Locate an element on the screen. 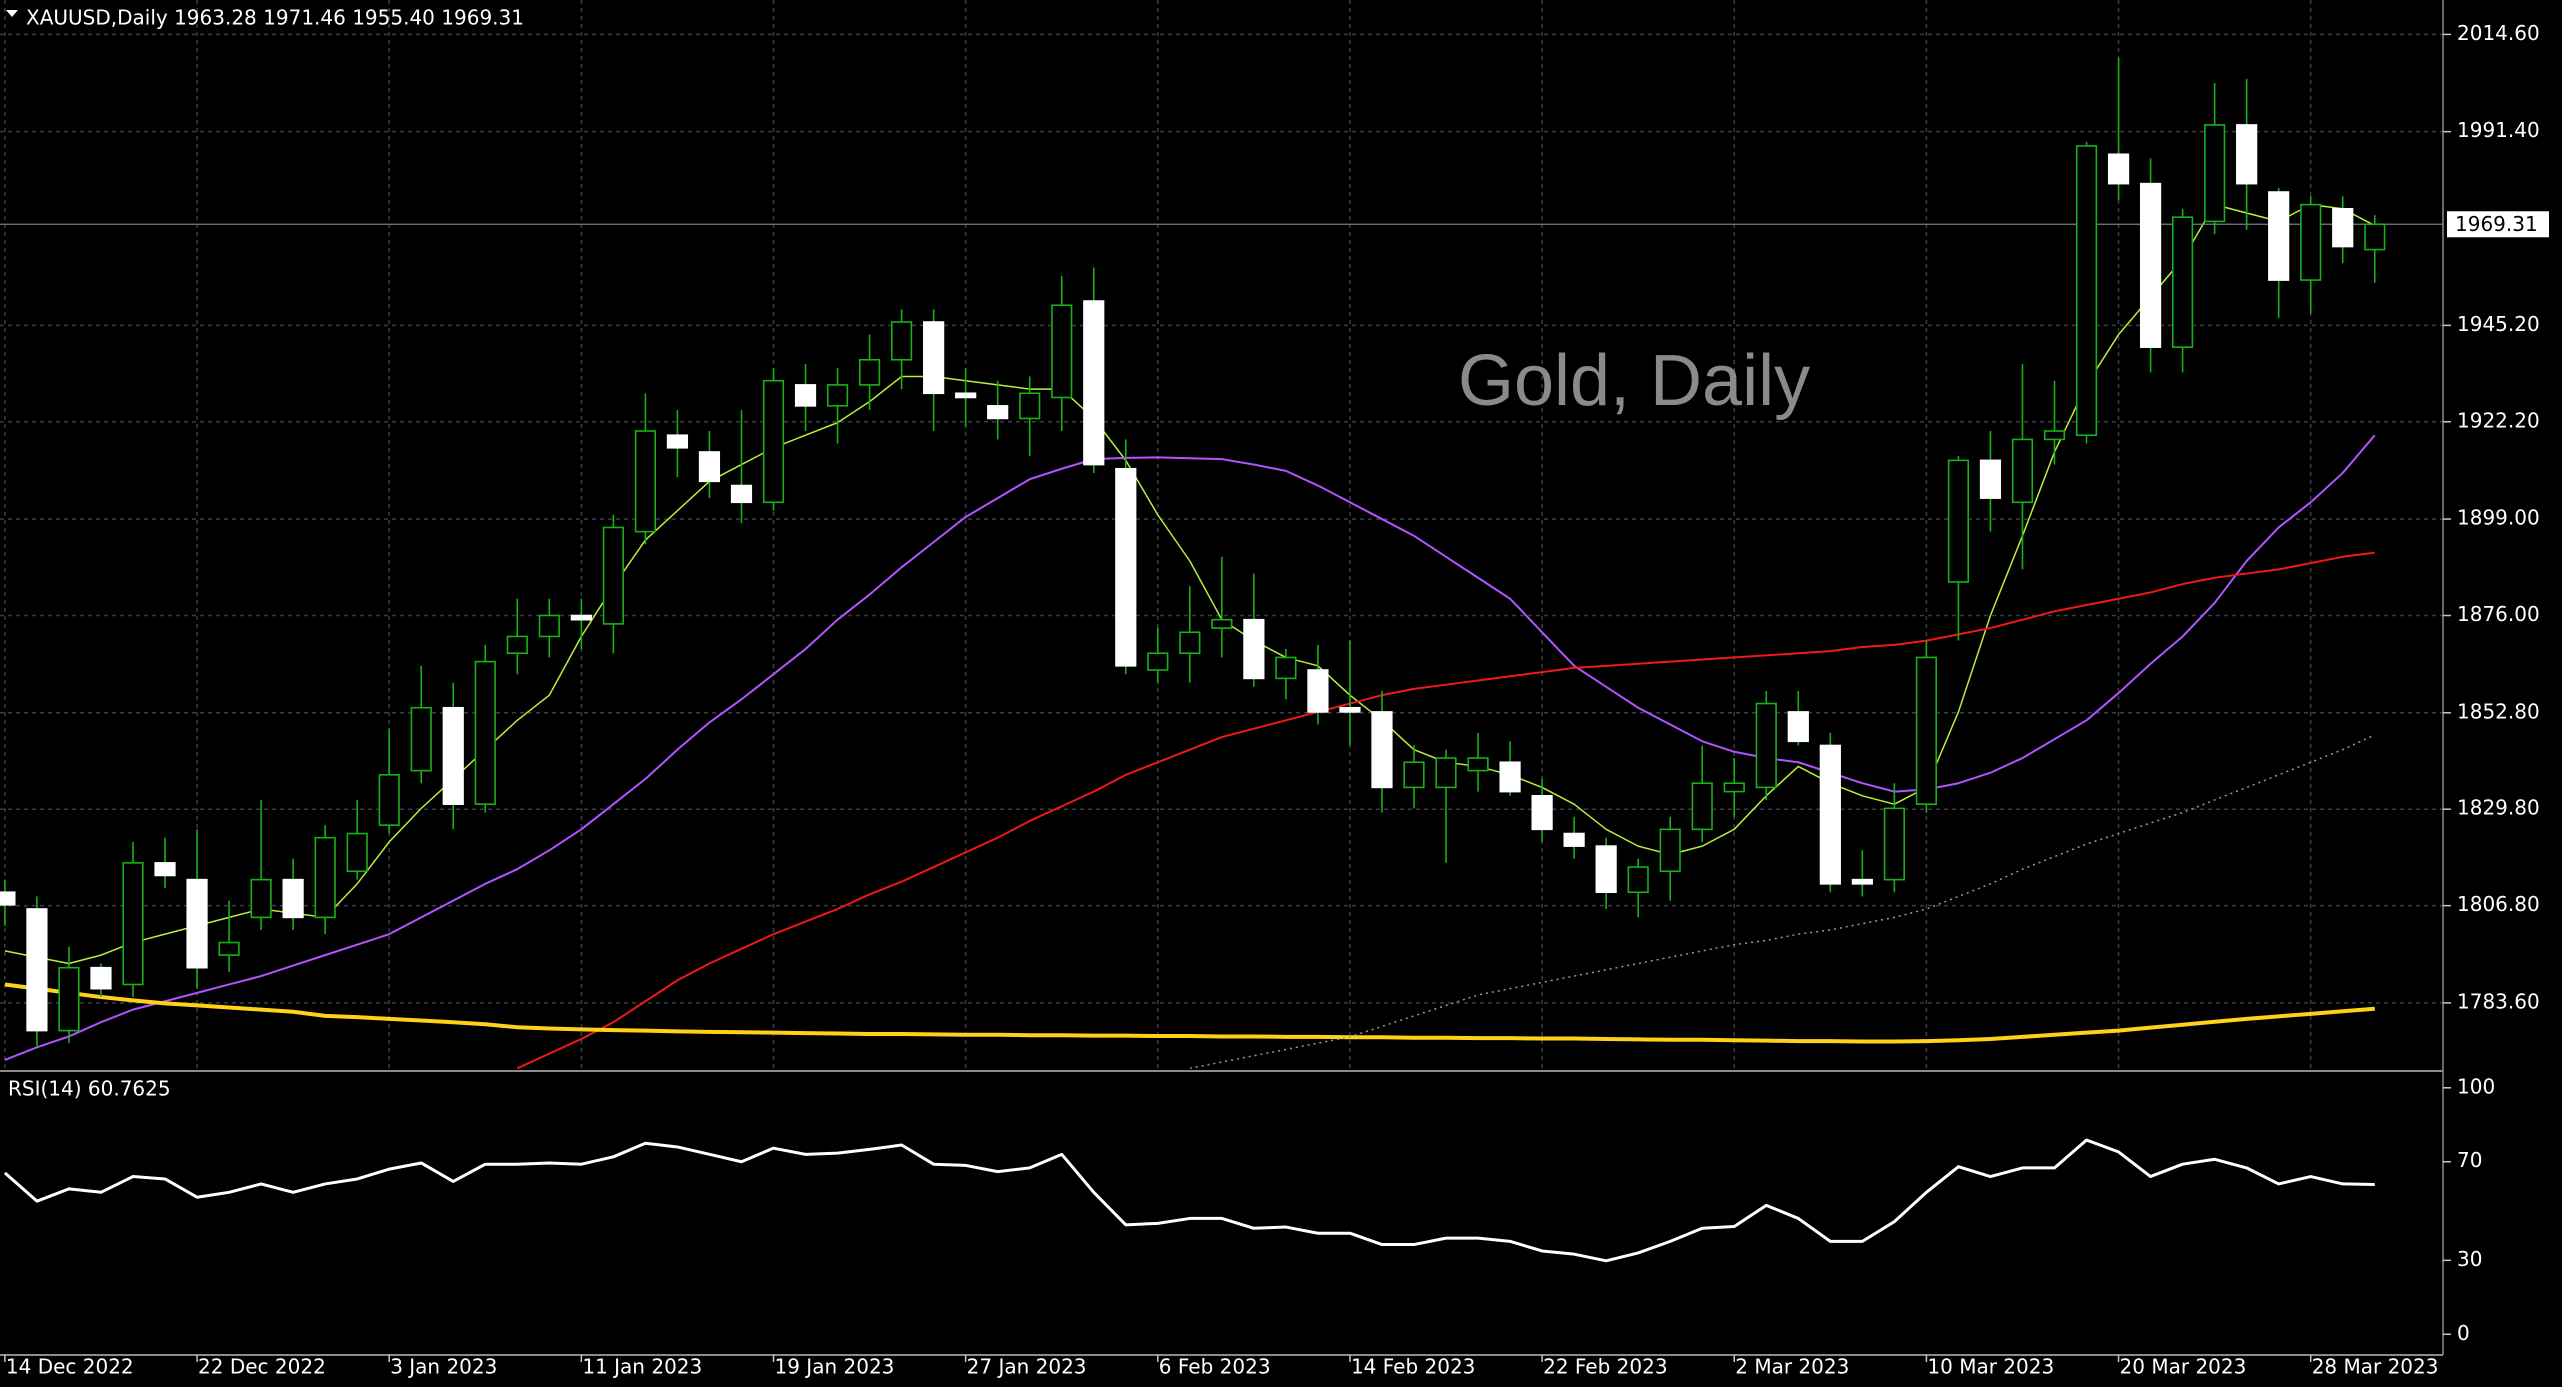 This screenshot has width=2562, height=1387. last-price-label: 1969.31 is located at coordinates (2496, 224).